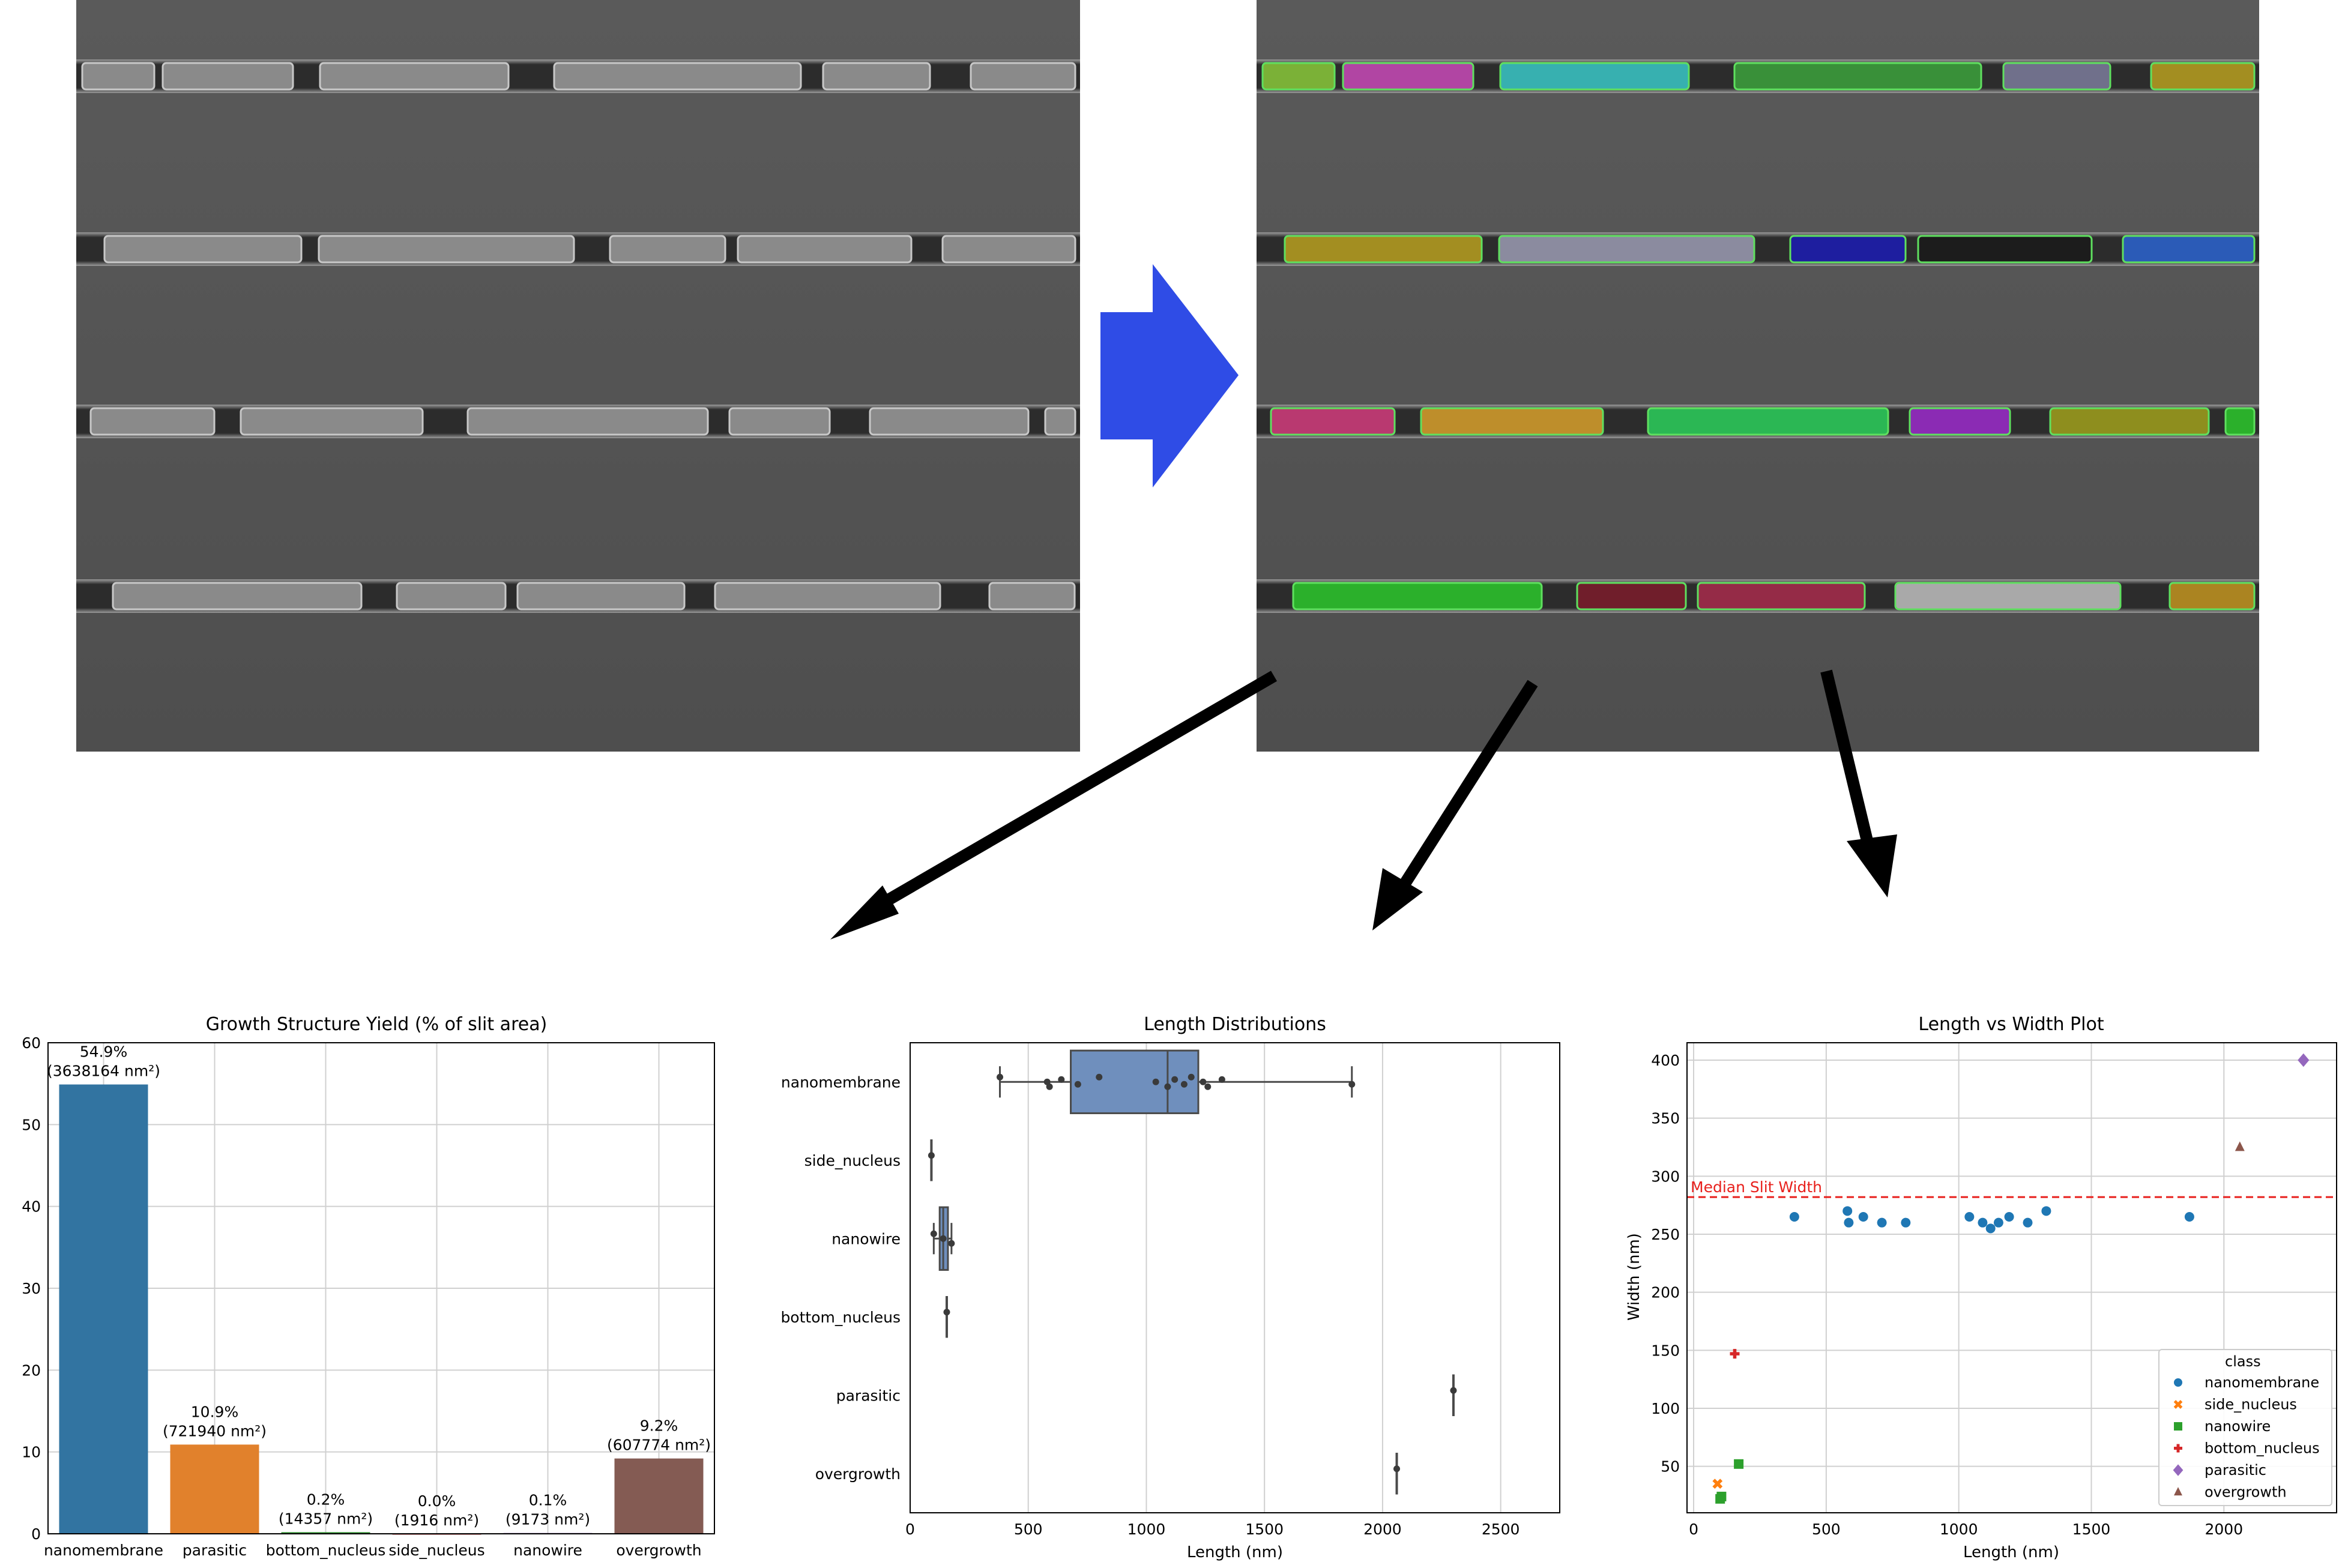 The image size is (2342, 1568). What do you see at coordinates (1872, 865) in the screenshot?
I see `arrowhead-scatter-icon` at bounding box center [1872, 865].